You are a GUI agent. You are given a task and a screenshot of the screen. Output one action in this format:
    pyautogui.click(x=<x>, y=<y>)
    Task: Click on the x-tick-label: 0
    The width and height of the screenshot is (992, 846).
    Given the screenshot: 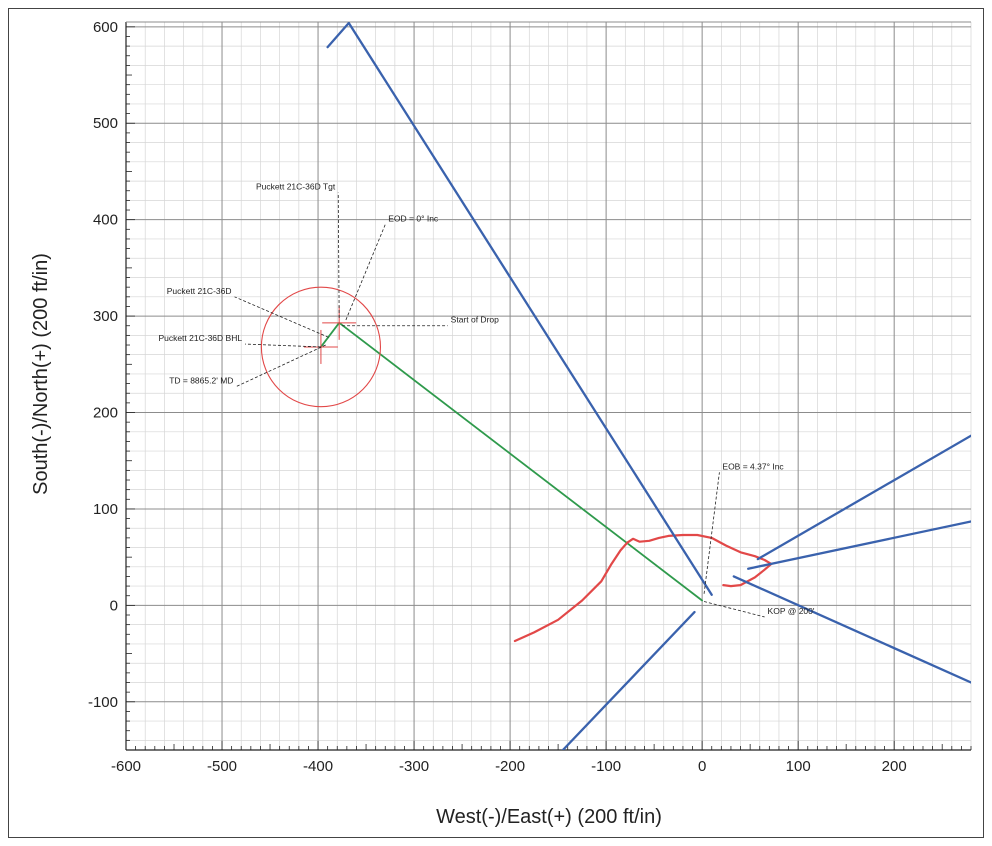 What is the action you would take?
    pyautogui.click(x=702, y=766)
    